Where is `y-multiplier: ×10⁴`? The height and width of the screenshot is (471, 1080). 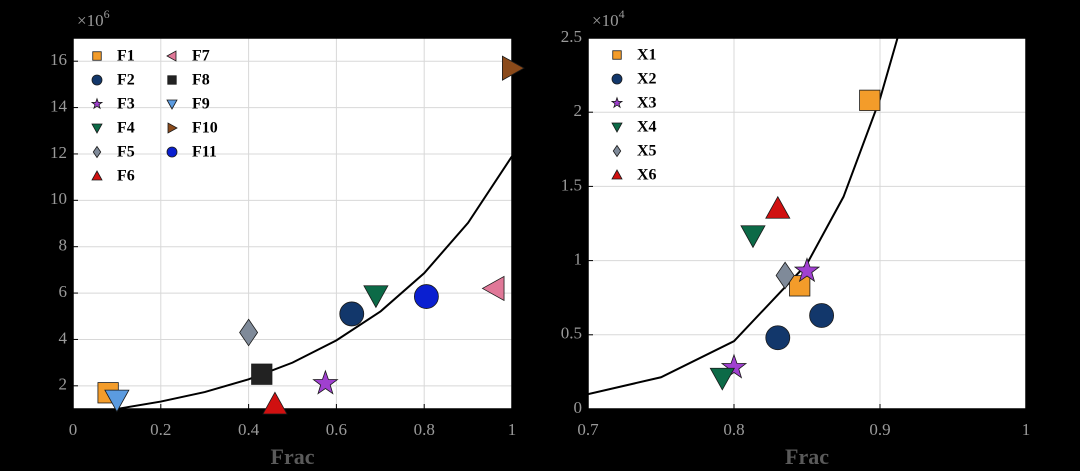 y-multiplier: ×10⁴ is located at coordinates (608, 18).